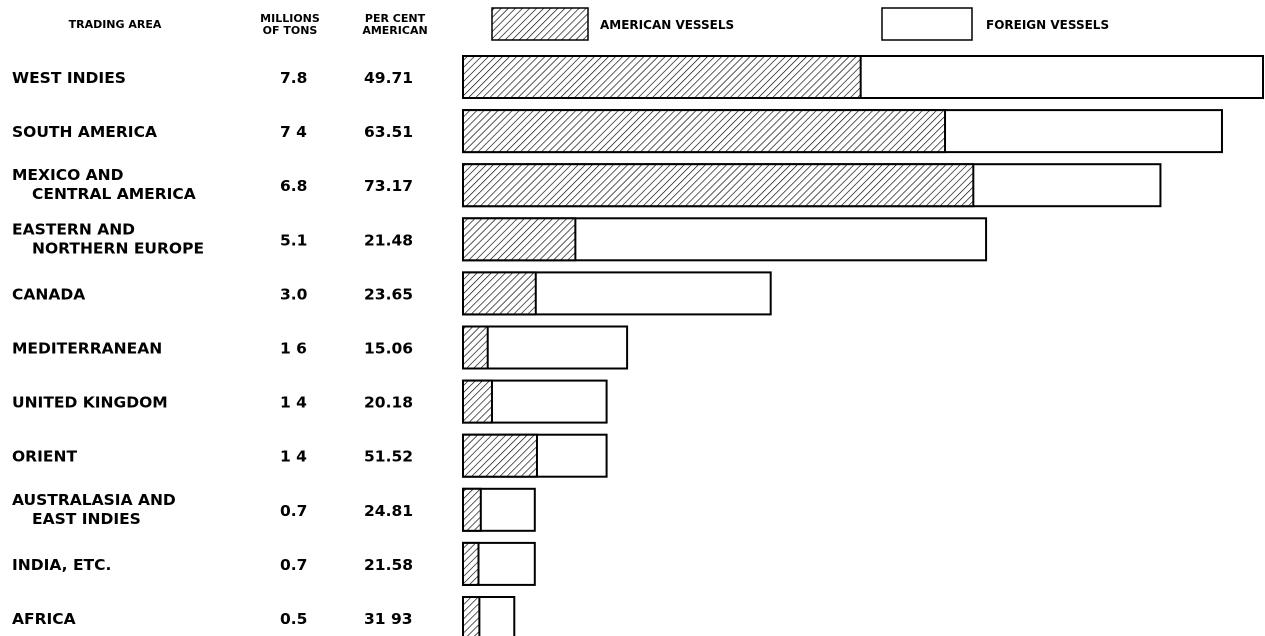 The height and width of the screenshot is (636, 1265). Describe the element at coordinates (61, 565) in the screenshot. I see `category-label: INDIA, ETC.` at that location.